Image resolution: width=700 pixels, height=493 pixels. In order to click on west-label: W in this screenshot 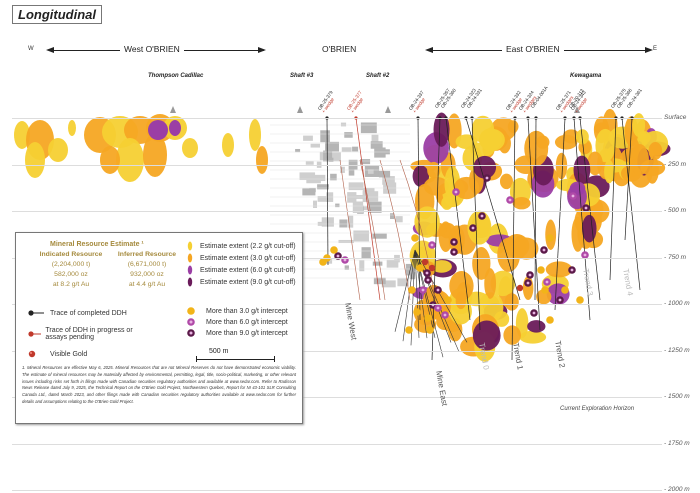, I will do `click(31, 49)`.